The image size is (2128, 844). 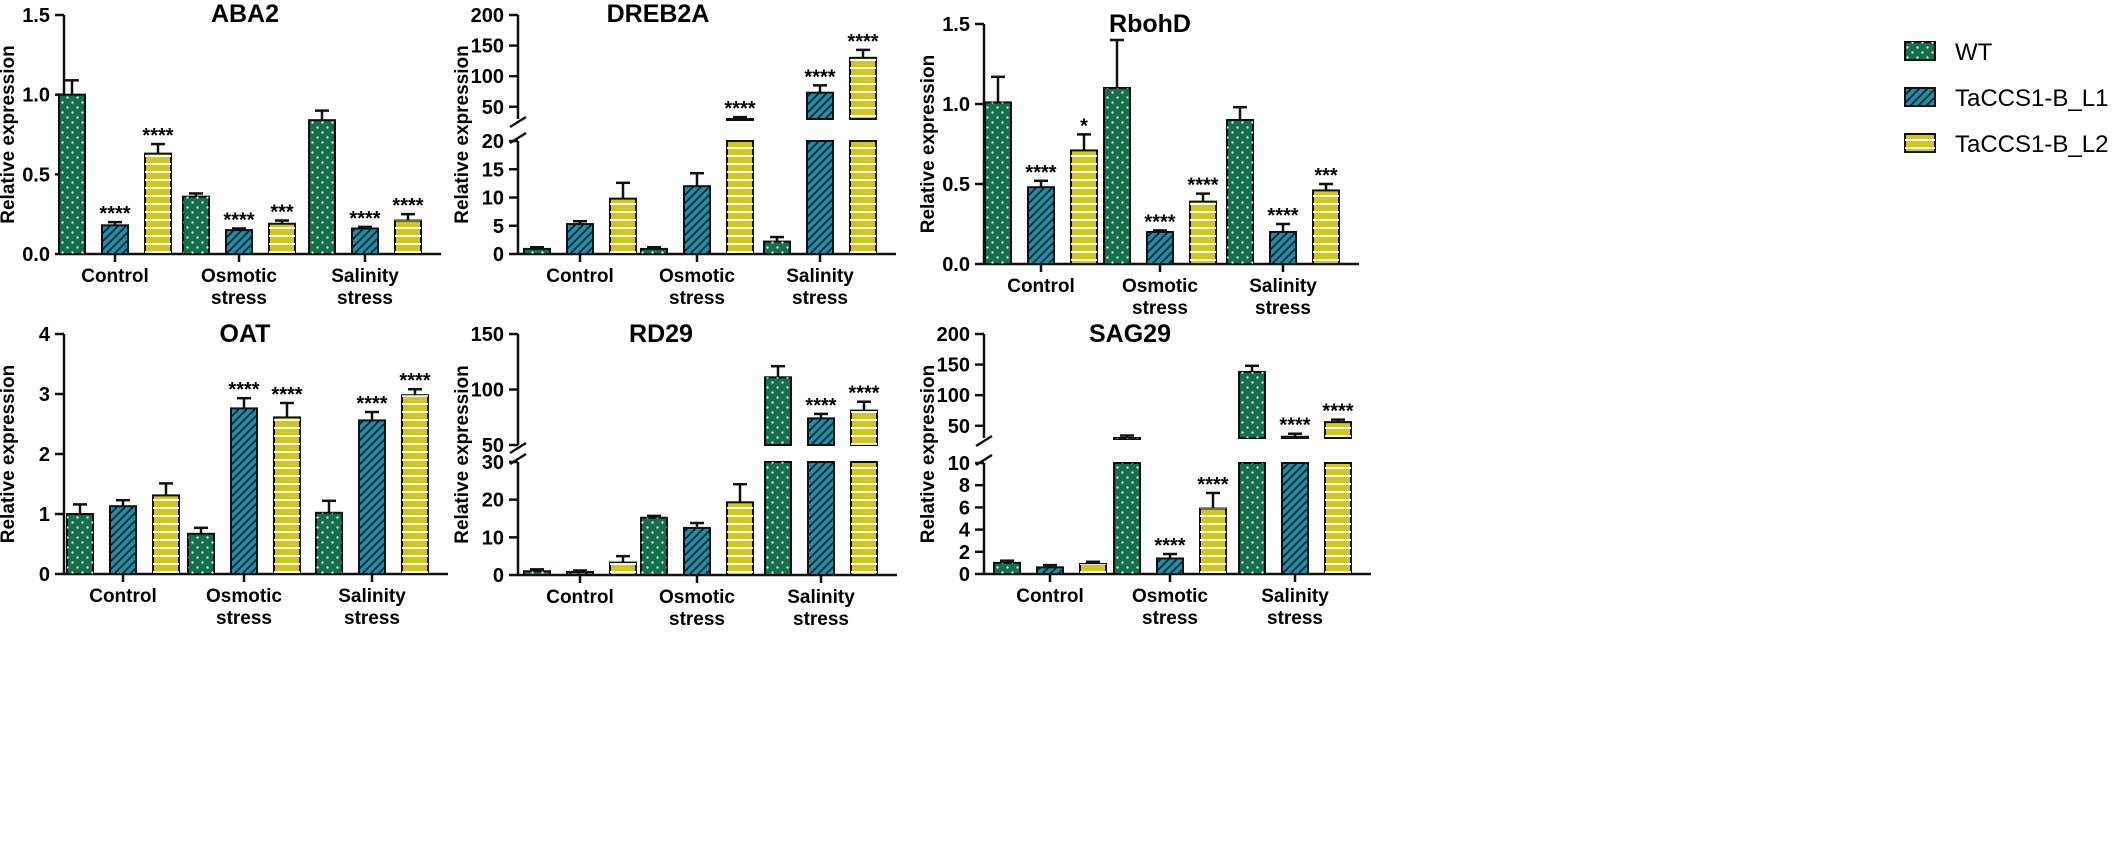 What do you see at coordinates (1130, 334) in the screenshot?
I see `chart-title: SAG29` at bounding box center [1130, 334].